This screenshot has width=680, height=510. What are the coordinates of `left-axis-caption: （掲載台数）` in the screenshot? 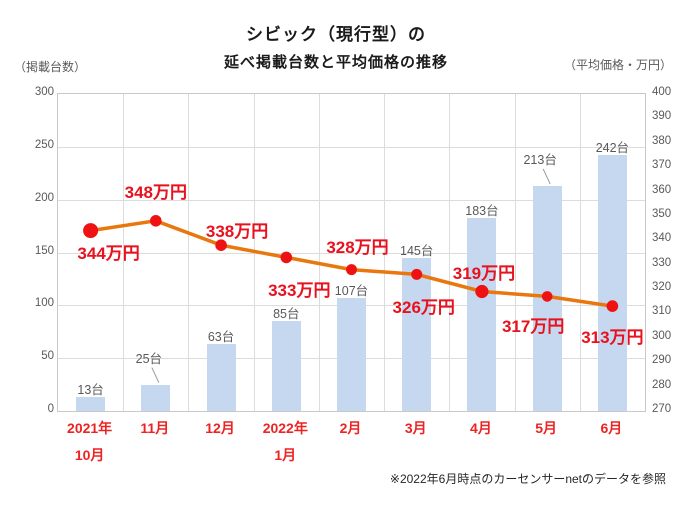 It's located at (50, 67).